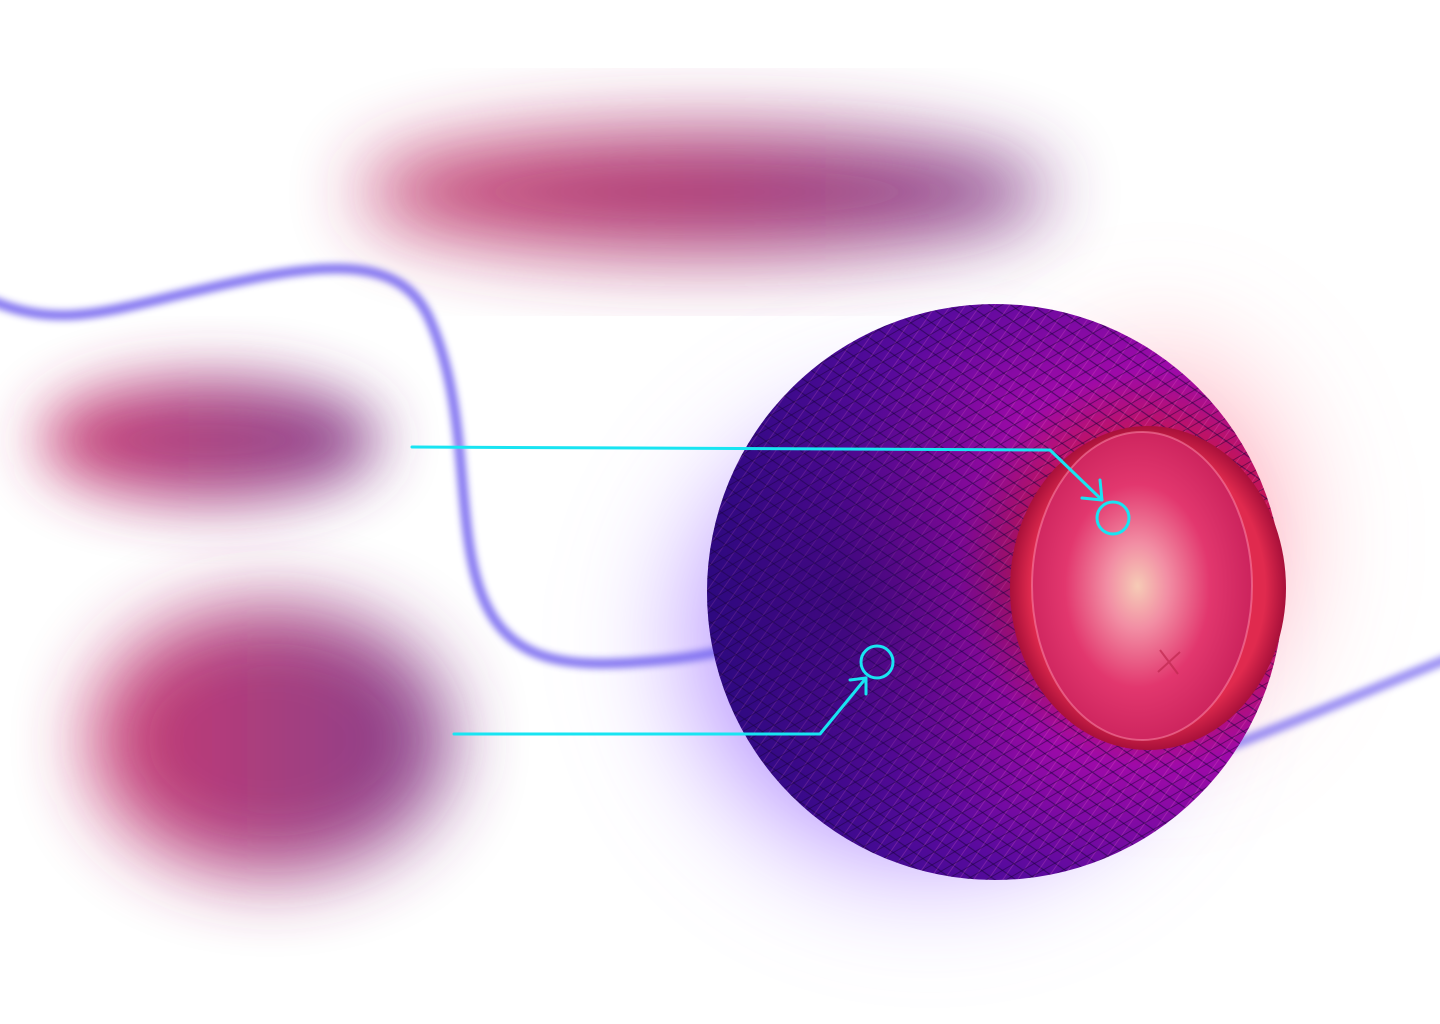 The image size is (1440, 1024). What do you see at coordinates (1148, 588) in the screenshot?
I see `touch-surface` at bounding box center [1148, 588].